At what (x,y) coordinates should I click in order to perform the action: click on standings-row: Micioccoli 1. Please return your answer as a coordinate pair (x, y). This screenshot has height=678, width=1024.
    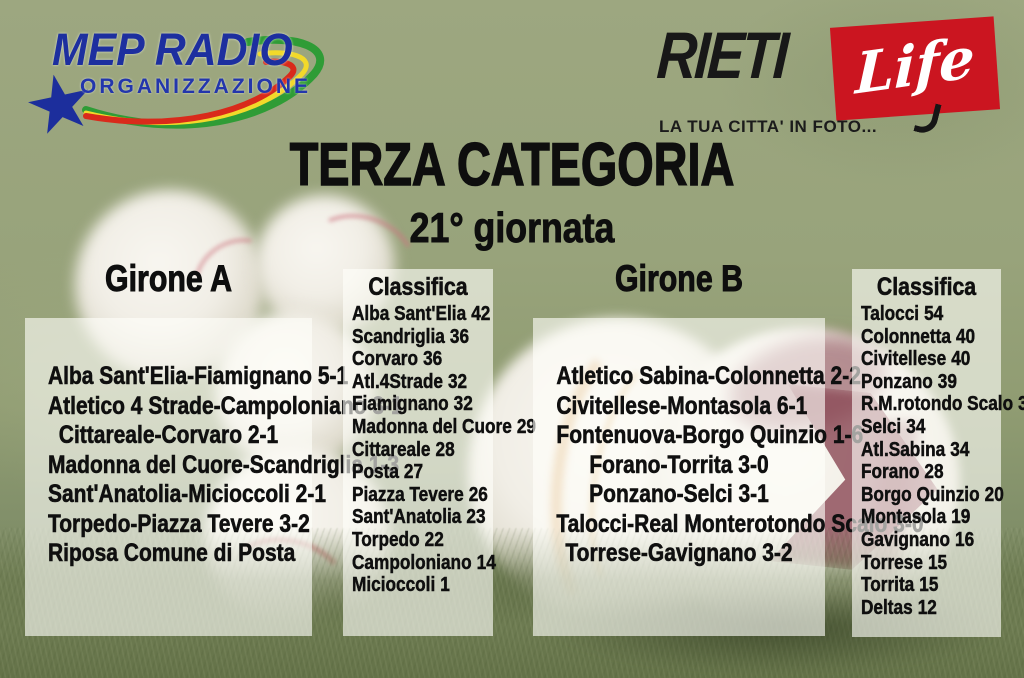
    Looking at the image, I should click on (411, 585).